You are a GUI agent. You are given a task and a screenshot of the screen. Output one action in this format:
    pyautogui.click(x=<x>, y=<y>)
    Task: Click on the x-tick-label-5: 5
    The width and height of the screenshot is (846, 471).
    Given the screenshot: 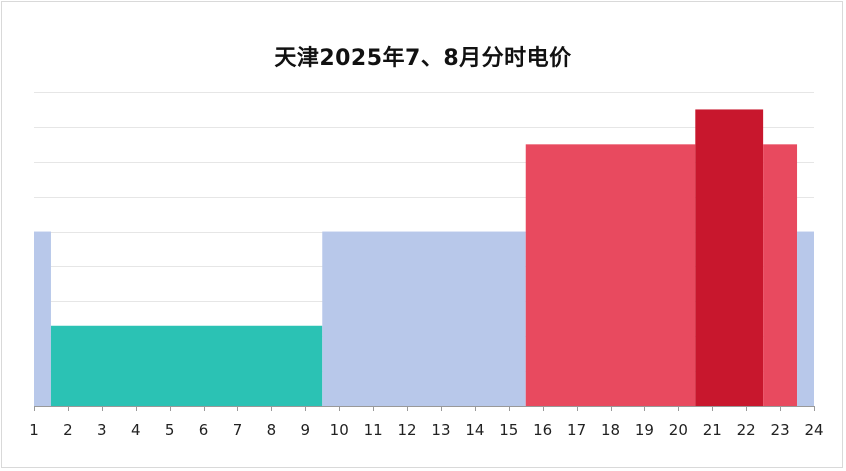 What is the action you would take?
    pyautogui.click(x=170, y=430)
    